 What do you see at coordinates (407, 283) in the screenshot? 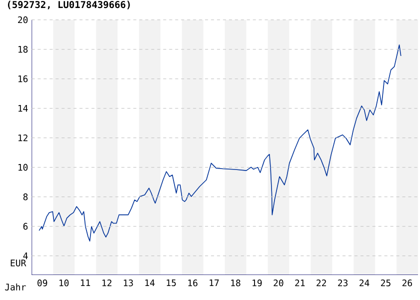
I see `x-tick-label: 26` at bounding box center [407, 283].